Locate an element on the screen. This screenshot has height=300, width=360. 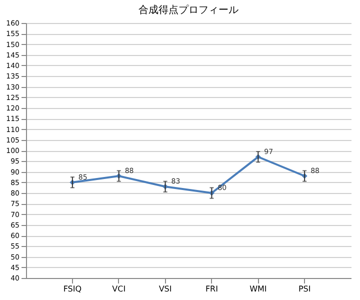
chart-title: 合成得点プロフィール is located at coordinates (188, 10).